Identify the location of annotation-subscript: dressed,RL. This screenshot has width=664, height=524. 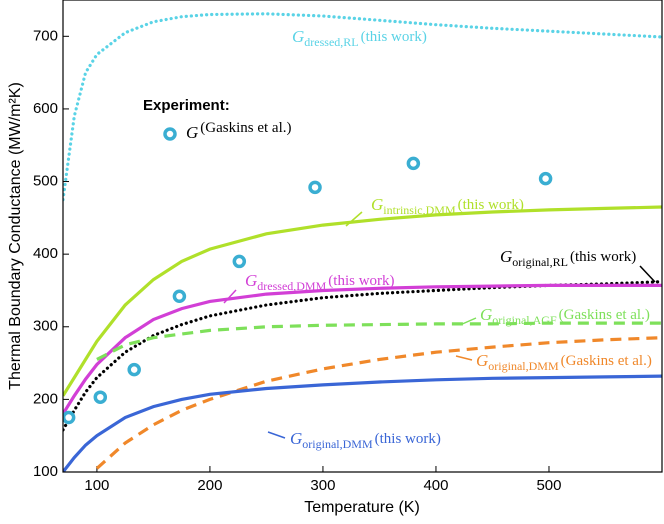
(331, 42).